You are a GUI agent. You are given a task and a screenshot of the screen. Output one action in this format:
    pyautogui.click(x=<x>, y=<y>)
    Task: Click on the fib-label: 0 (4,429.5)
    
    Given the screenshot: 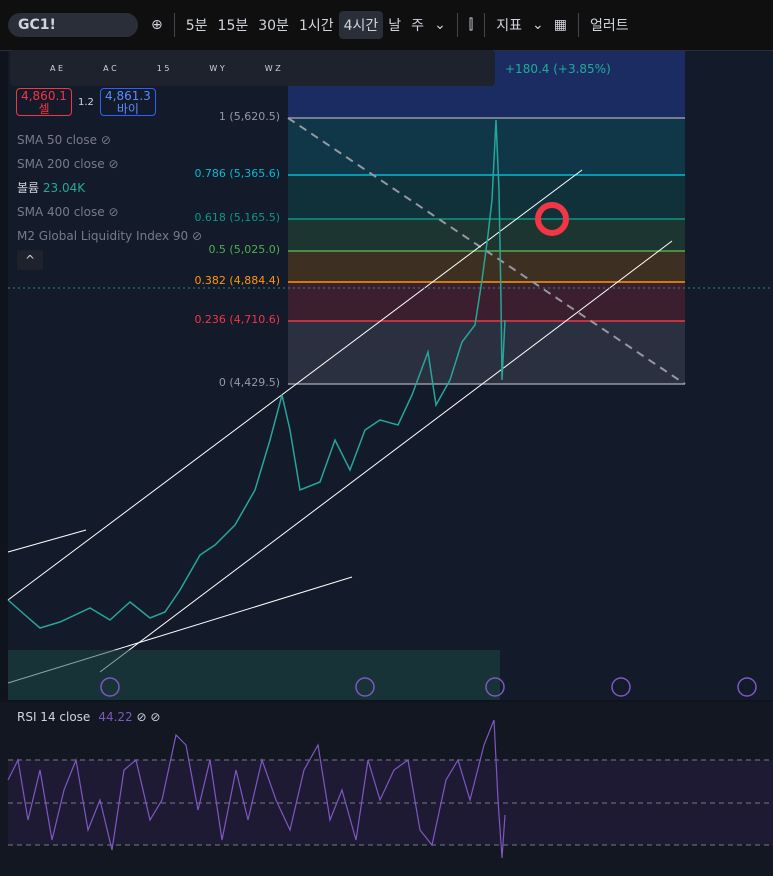 What is the action you would take?
    pyautogui.click(x=249, y=382)
    